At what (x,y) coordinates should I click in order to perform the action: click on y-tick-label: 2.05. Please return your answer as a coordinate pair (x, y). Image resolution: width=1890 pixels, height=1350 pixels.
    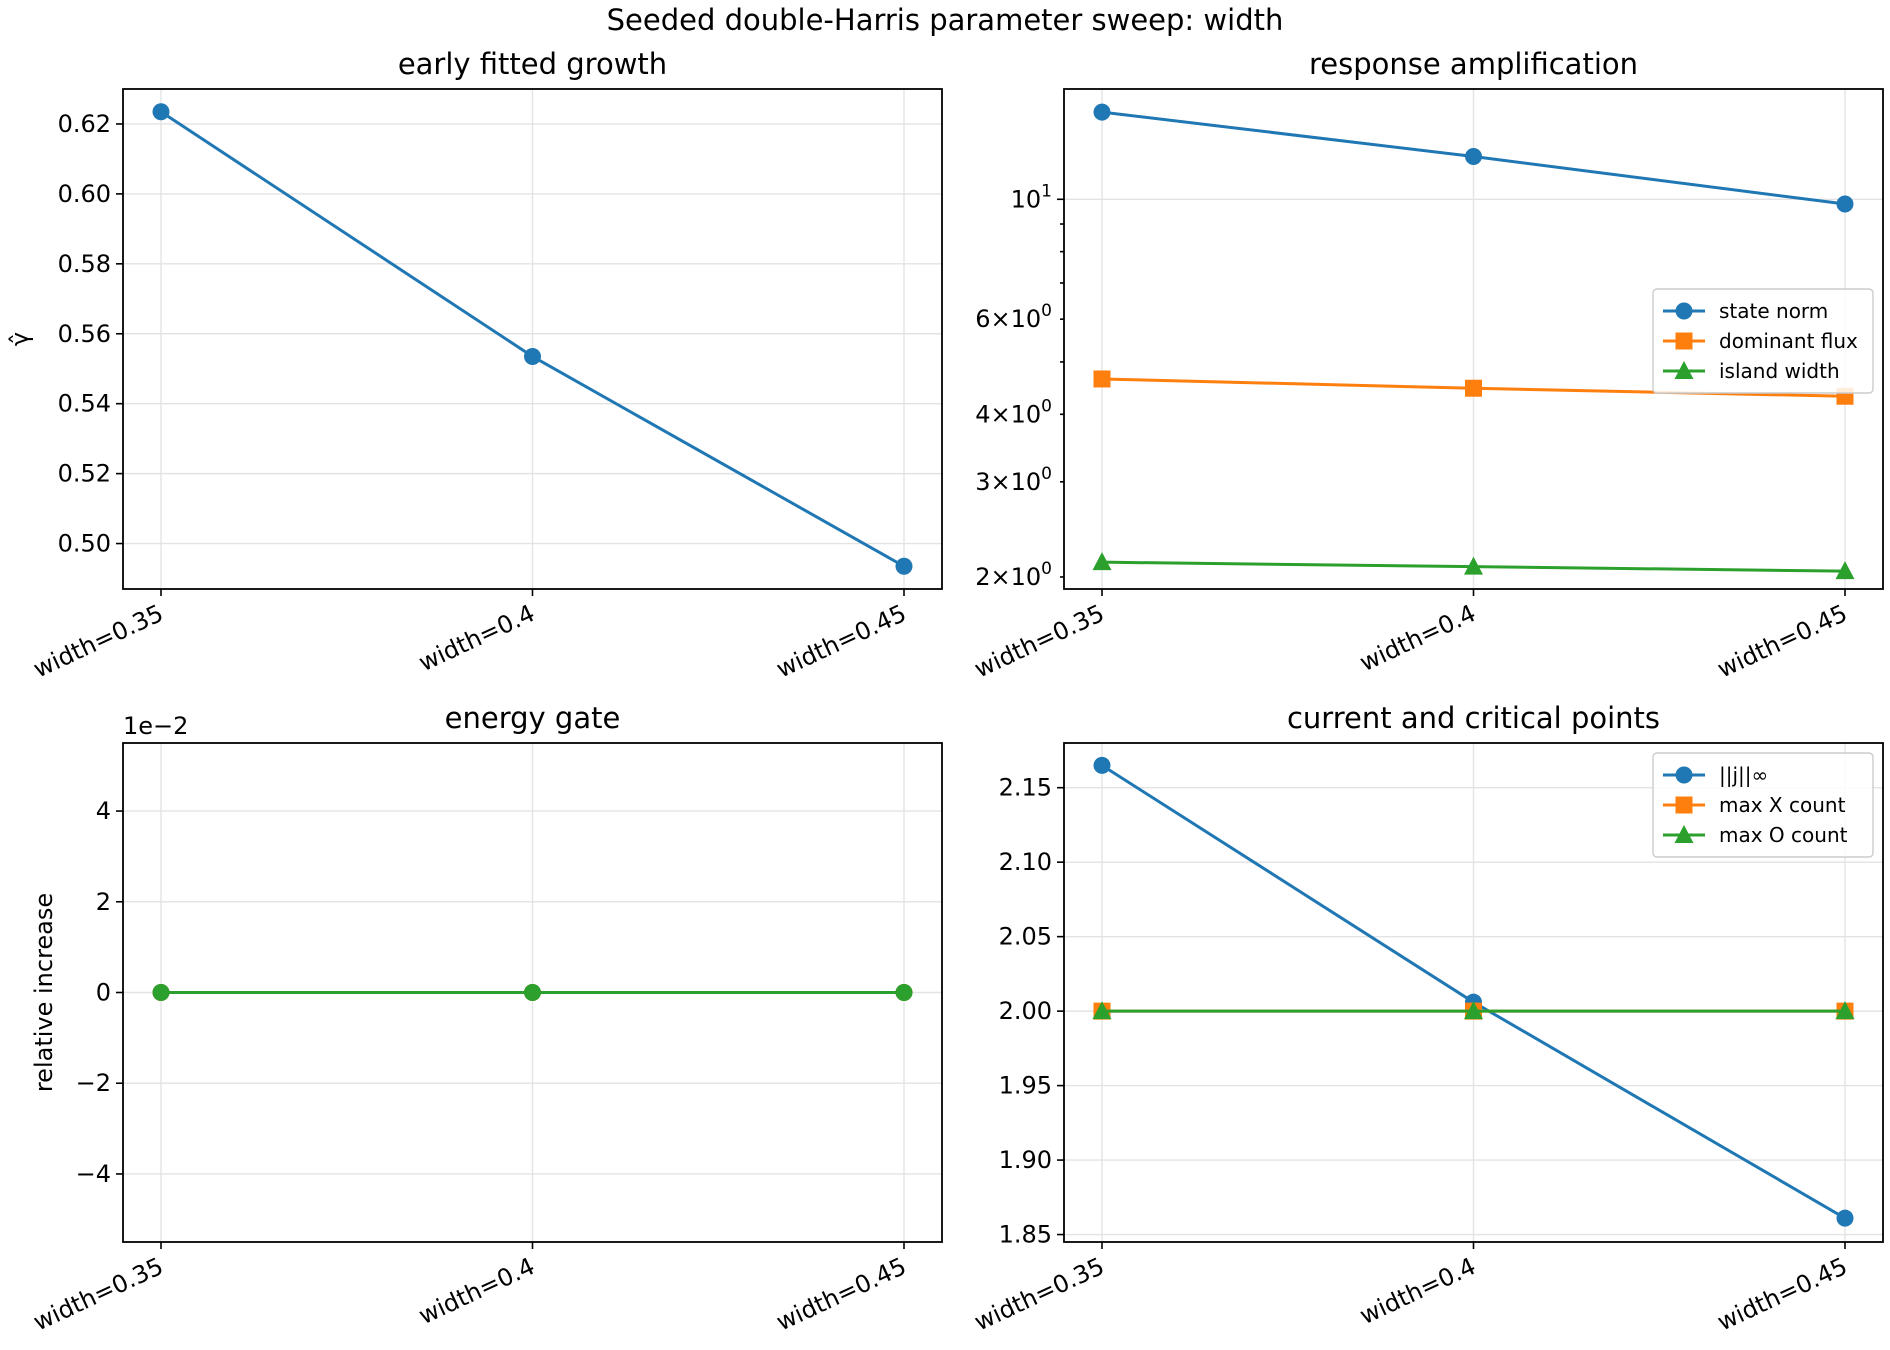
    Looking at the image, I should click on (1025, 937).